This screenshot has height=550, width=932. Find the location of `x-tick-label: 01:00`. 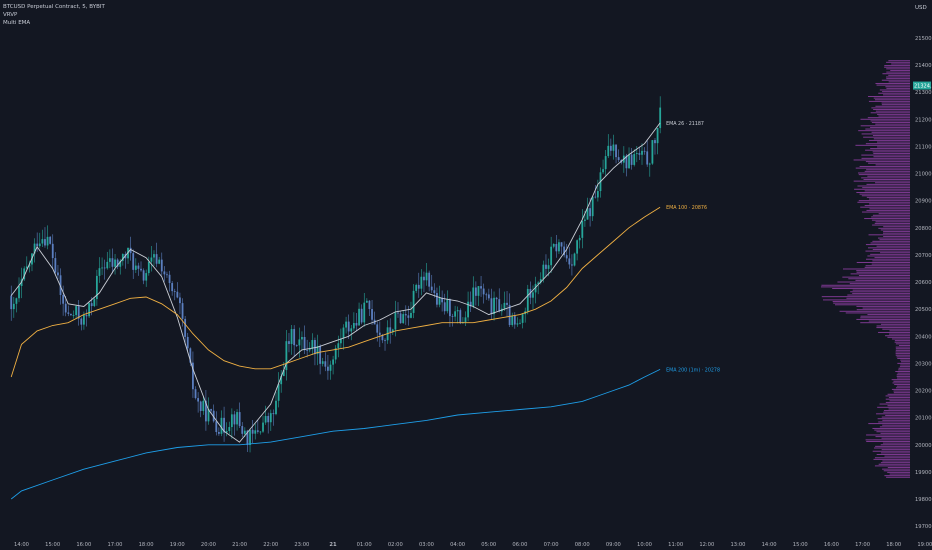

x-tick-label: 01:00 is located at coordinates (364, 545).